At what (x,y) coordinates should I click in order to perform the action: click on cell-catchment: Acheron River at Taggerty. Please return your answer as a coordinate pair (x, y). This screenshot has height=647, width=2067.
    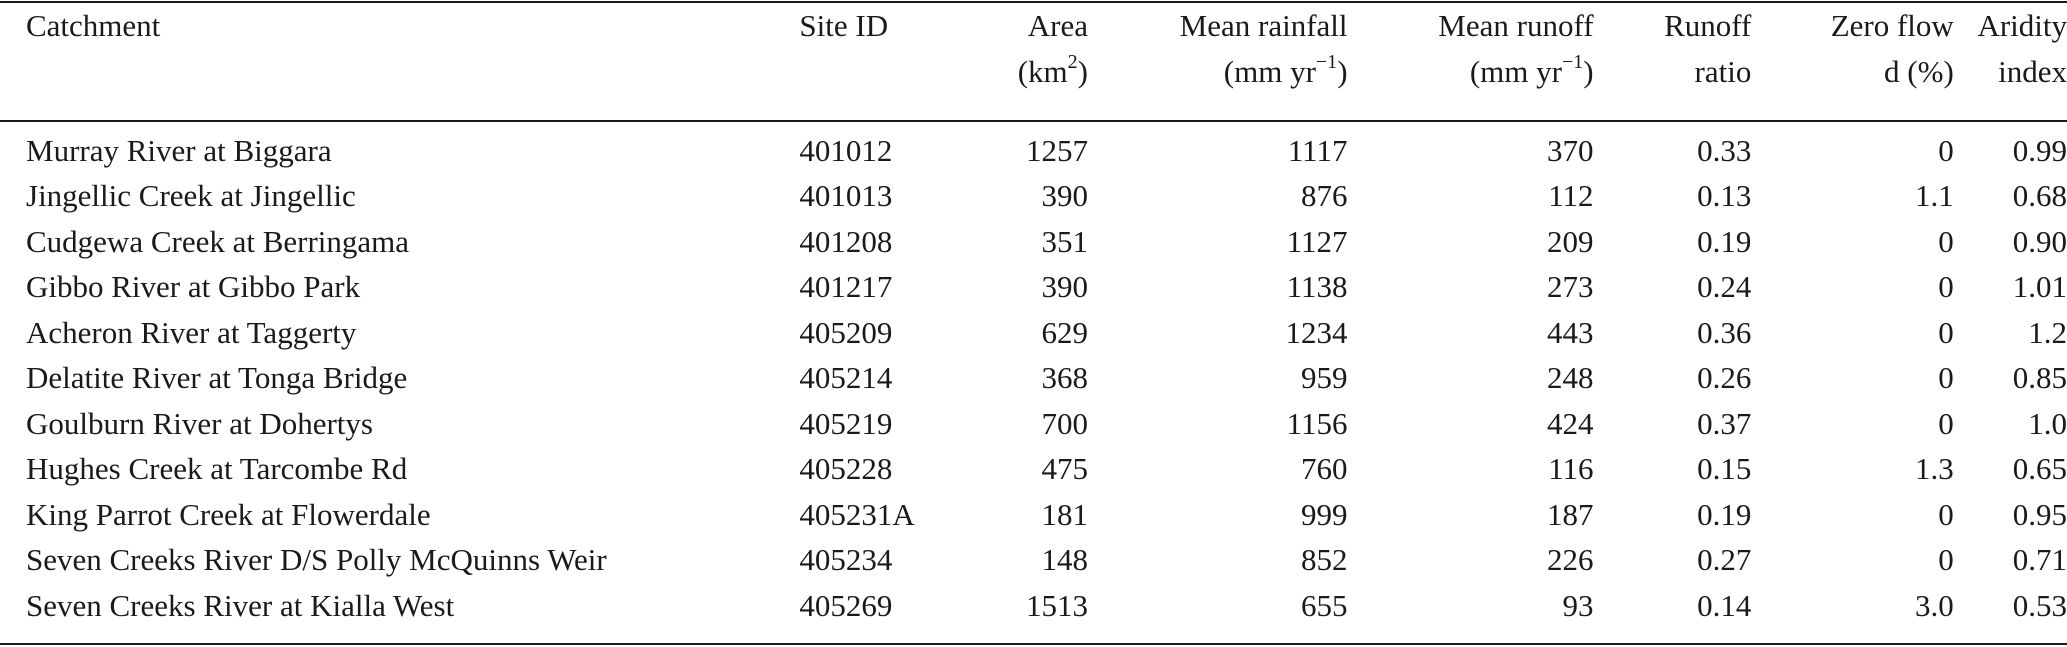
    Looking at the image, I should click on (191, 332).